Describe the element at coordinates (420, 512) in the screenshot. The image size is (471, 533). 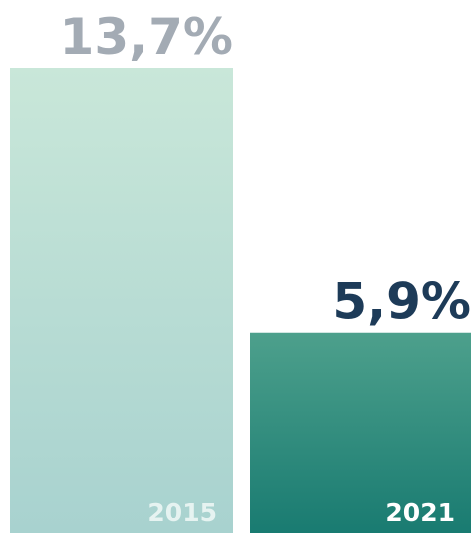
I see `category-label: 2021` at that location.